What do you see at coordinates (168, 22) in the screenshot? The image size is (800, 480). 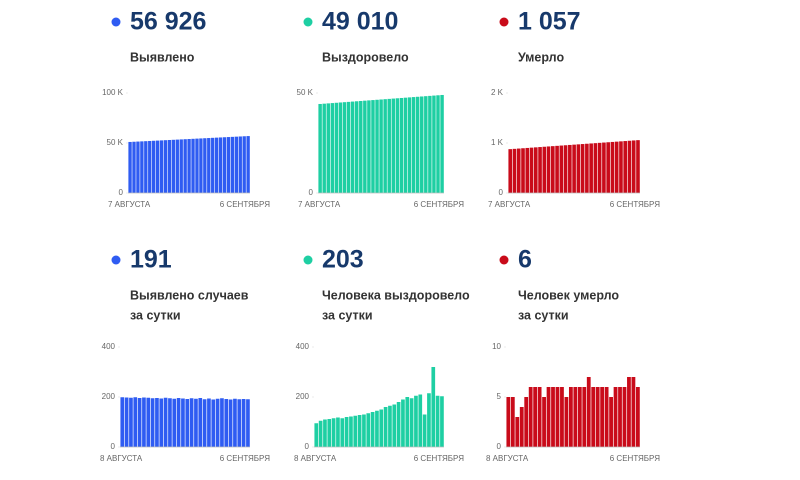 I see `headline-value: 56 926` at bounding box center [168, 22].